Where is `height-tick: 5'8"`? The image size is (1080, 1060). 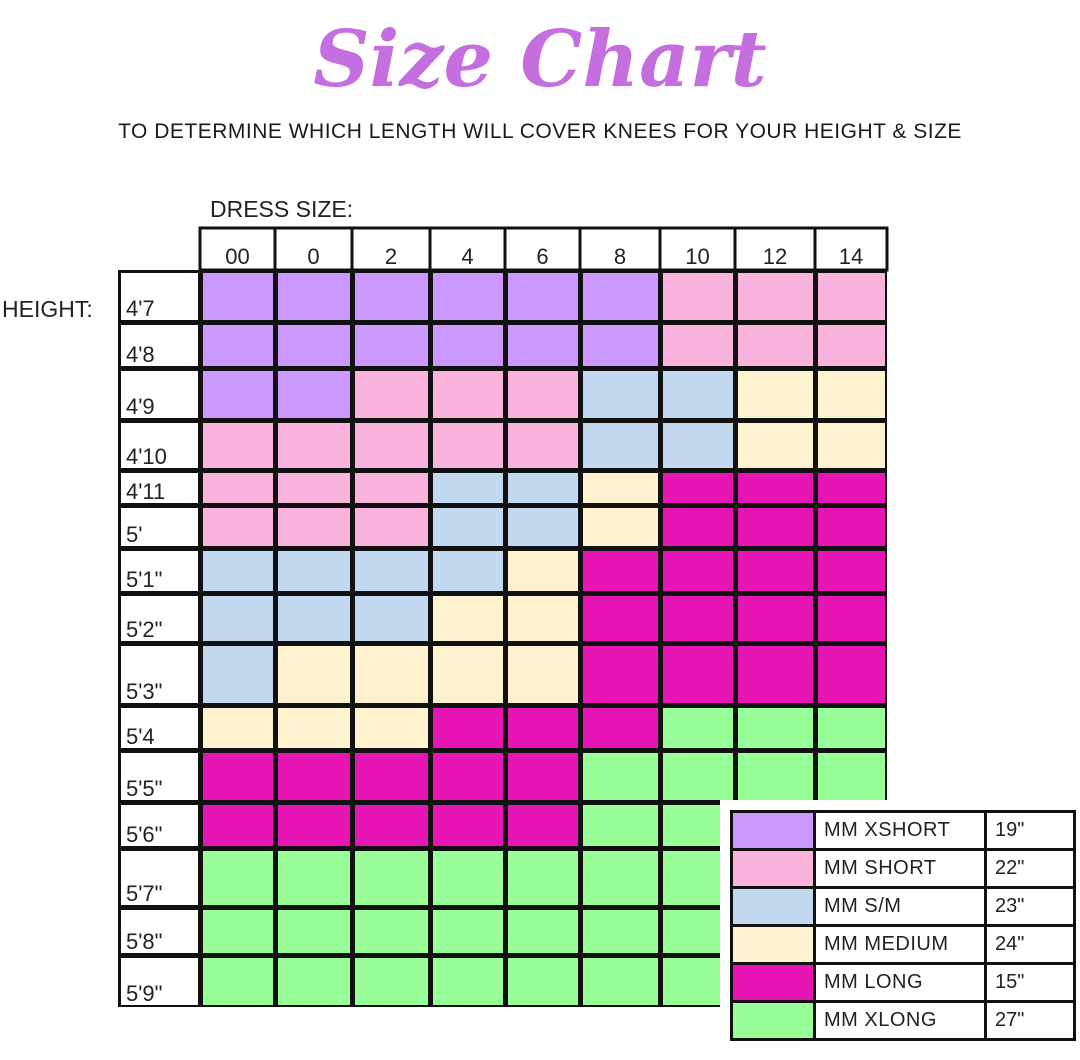
height-tick: 5'8" is located at coordinates (144, 941).